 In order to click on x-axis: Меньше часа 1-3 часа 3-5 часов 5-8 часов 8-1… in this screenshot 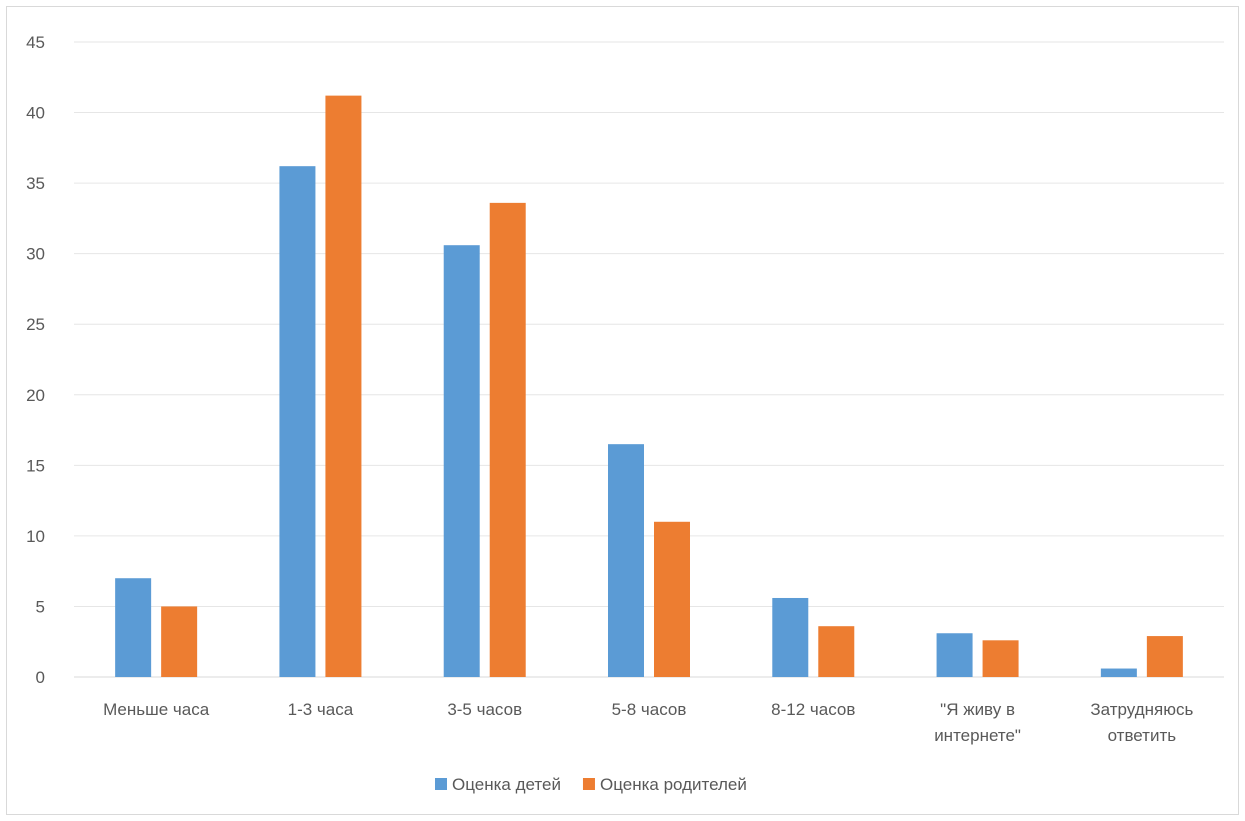, I will do `click(648, 722)`.